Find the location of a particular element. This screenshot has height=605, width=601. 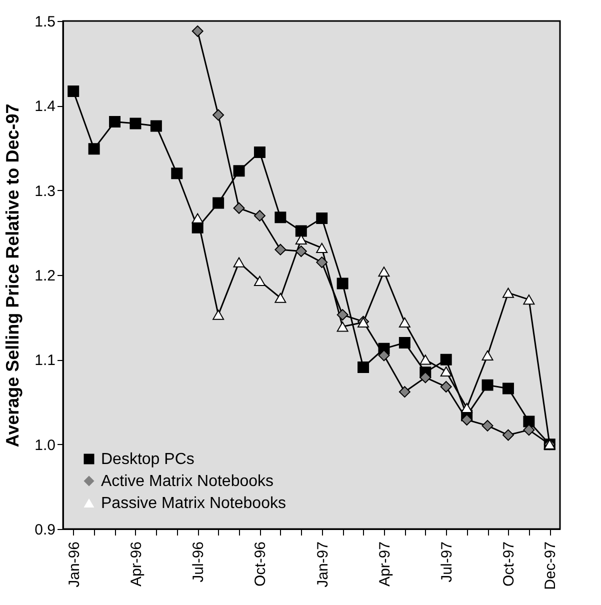

x-tick-label: Apr-97 is located at coordinates (385, 564).